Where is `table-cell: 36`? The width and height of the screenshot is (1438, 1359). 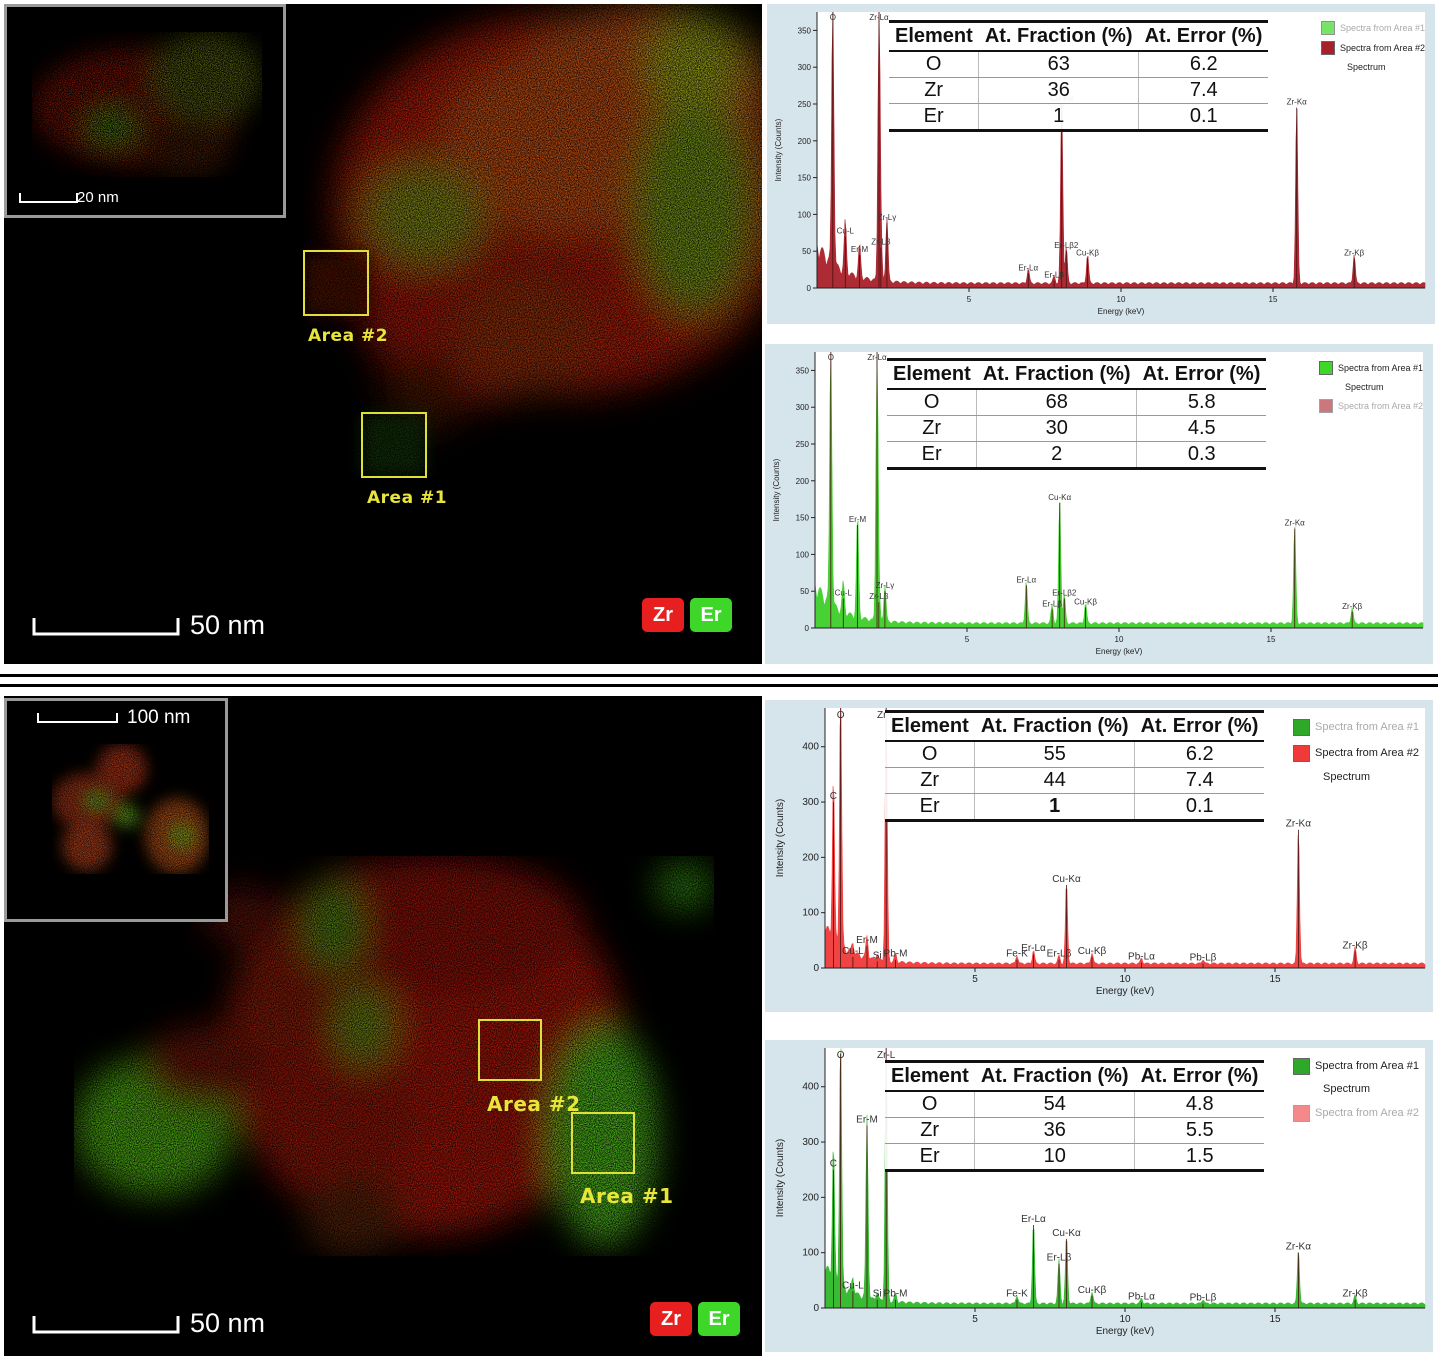 table-cell: 36 is located at coordinates (1058, 90).